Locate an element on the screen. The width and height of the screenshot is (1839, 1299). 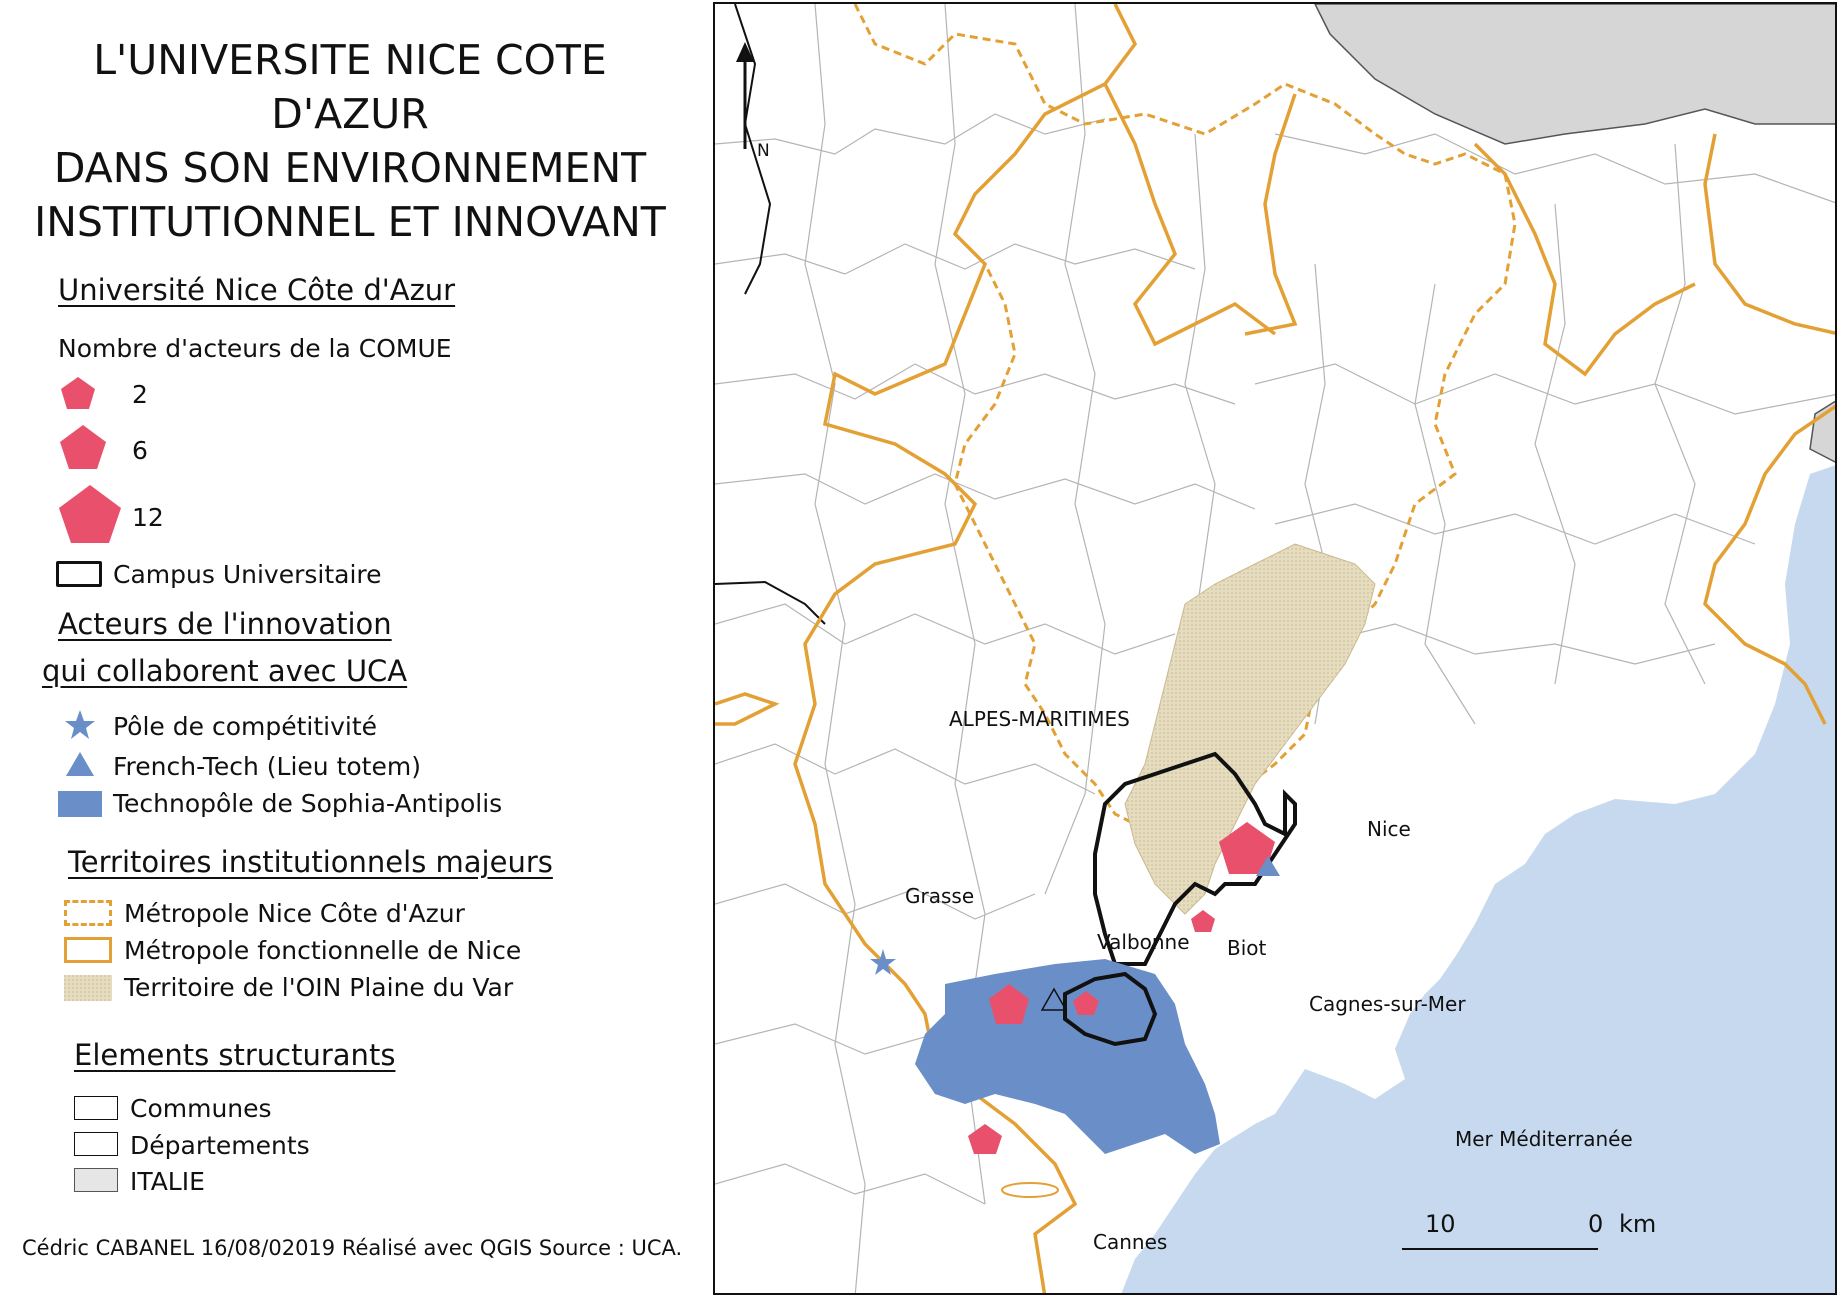
italy-area-east is located at coordinates (1822, 431).